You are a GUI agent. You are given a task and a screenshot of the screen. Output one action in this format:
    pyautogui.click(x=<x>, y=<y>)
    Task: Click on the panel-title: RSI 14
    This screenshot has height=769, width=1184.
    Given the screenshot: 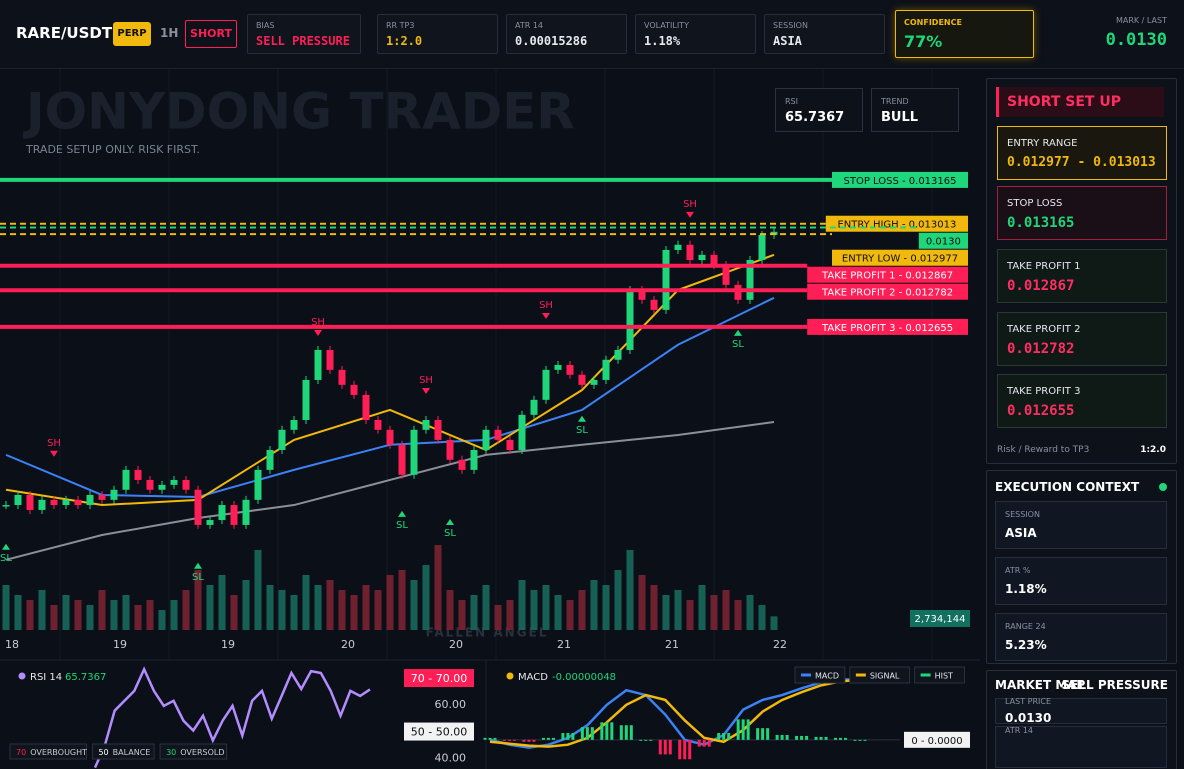 What is the action you would take?
    pyautogui.click(x=46, y=677)
    